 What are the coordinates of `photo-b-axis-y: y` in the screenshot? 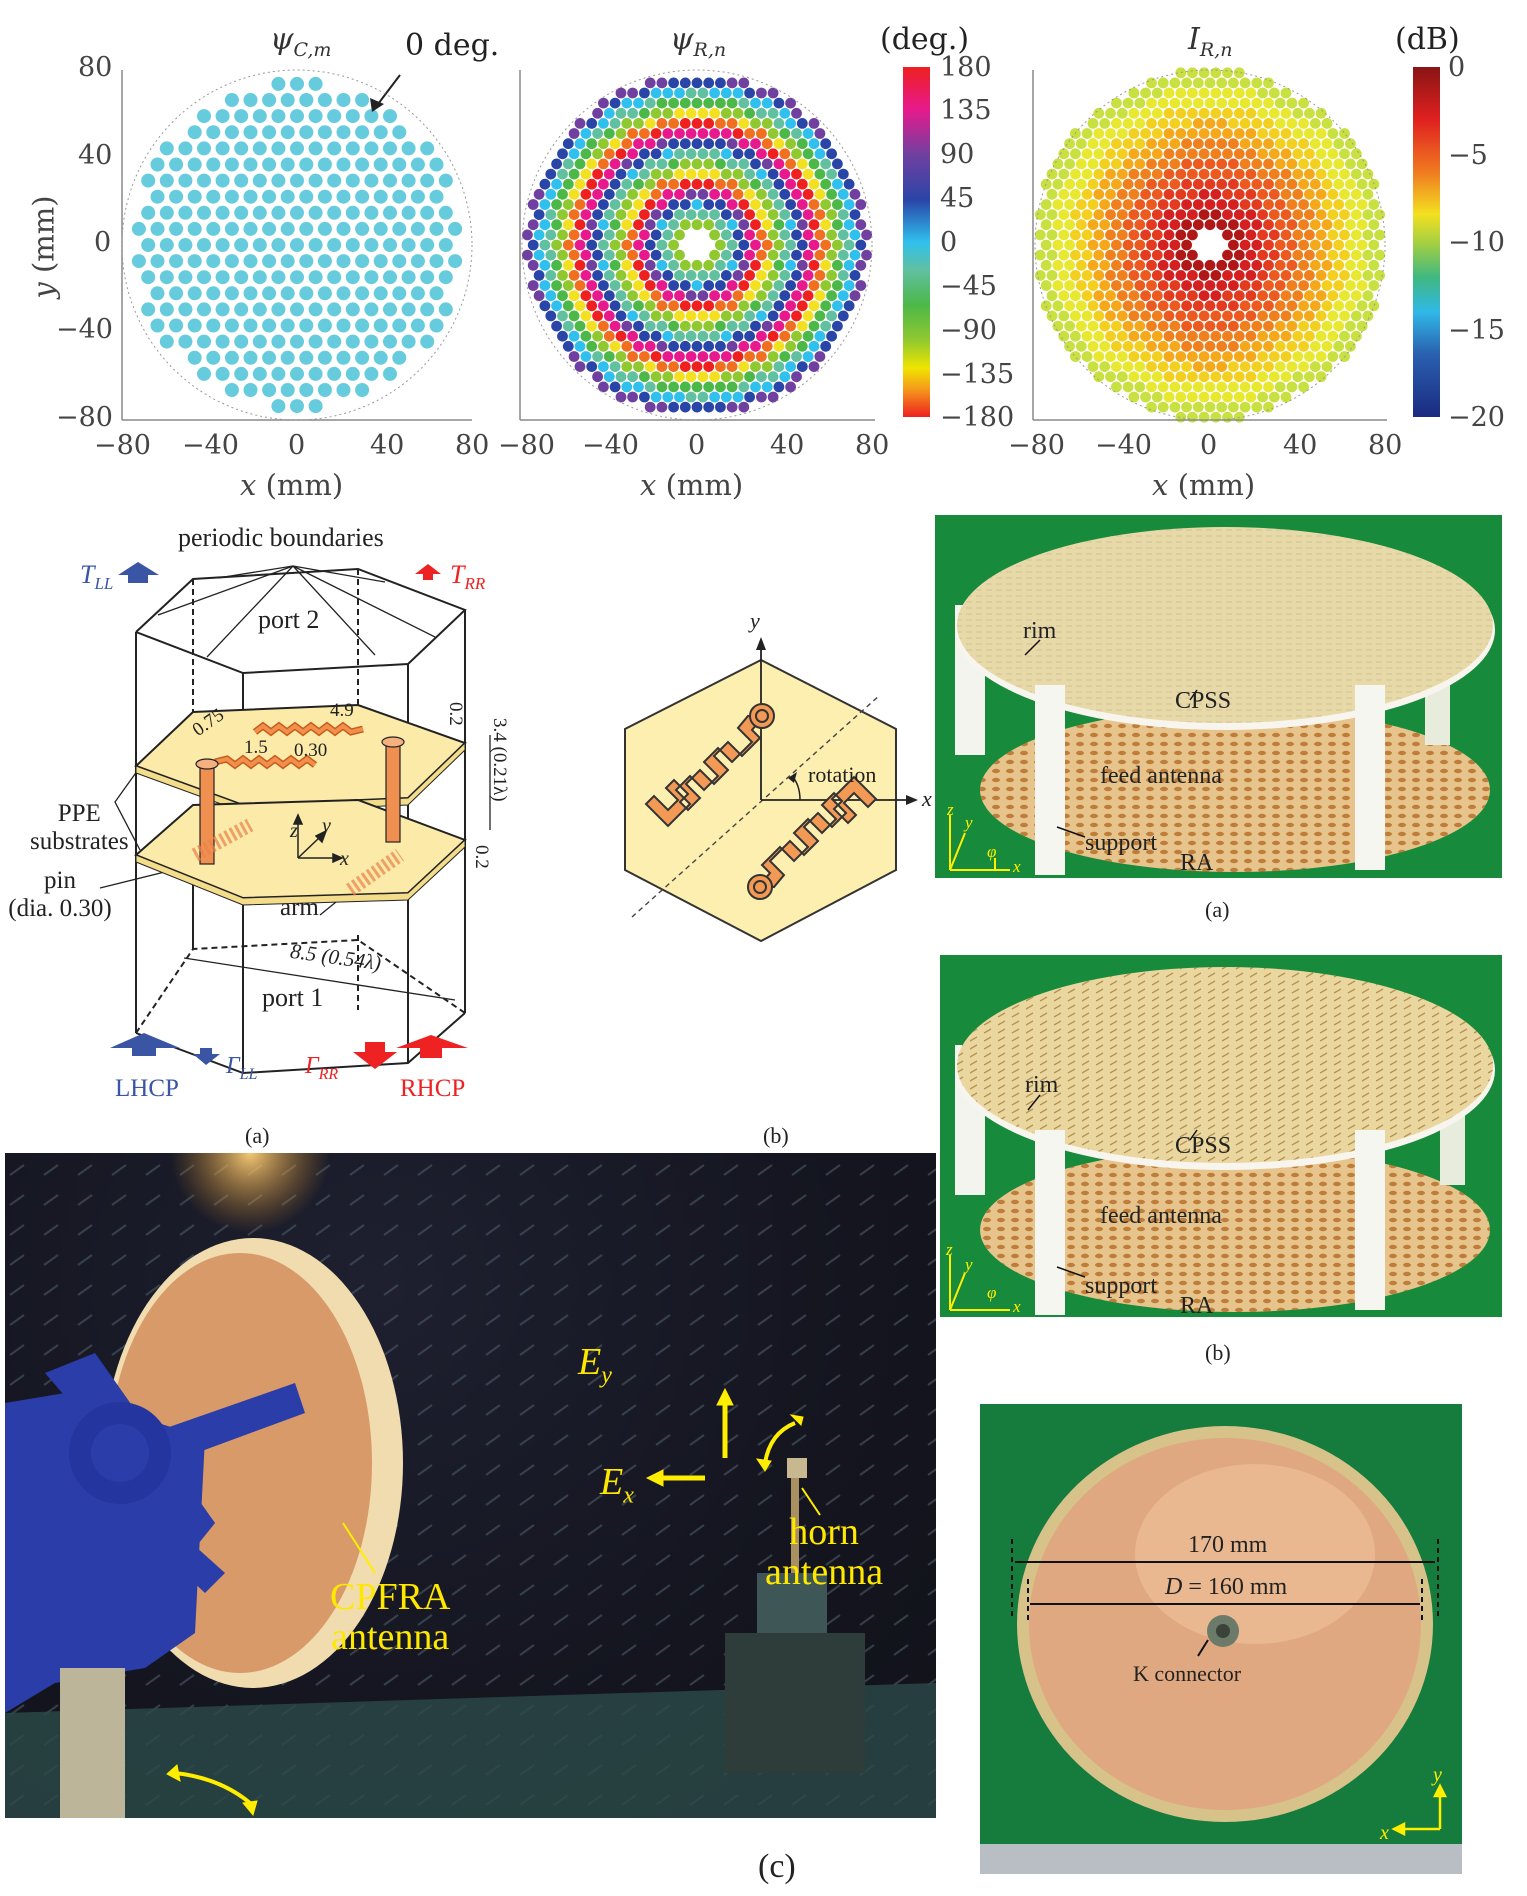 It's located at (969, 1264).